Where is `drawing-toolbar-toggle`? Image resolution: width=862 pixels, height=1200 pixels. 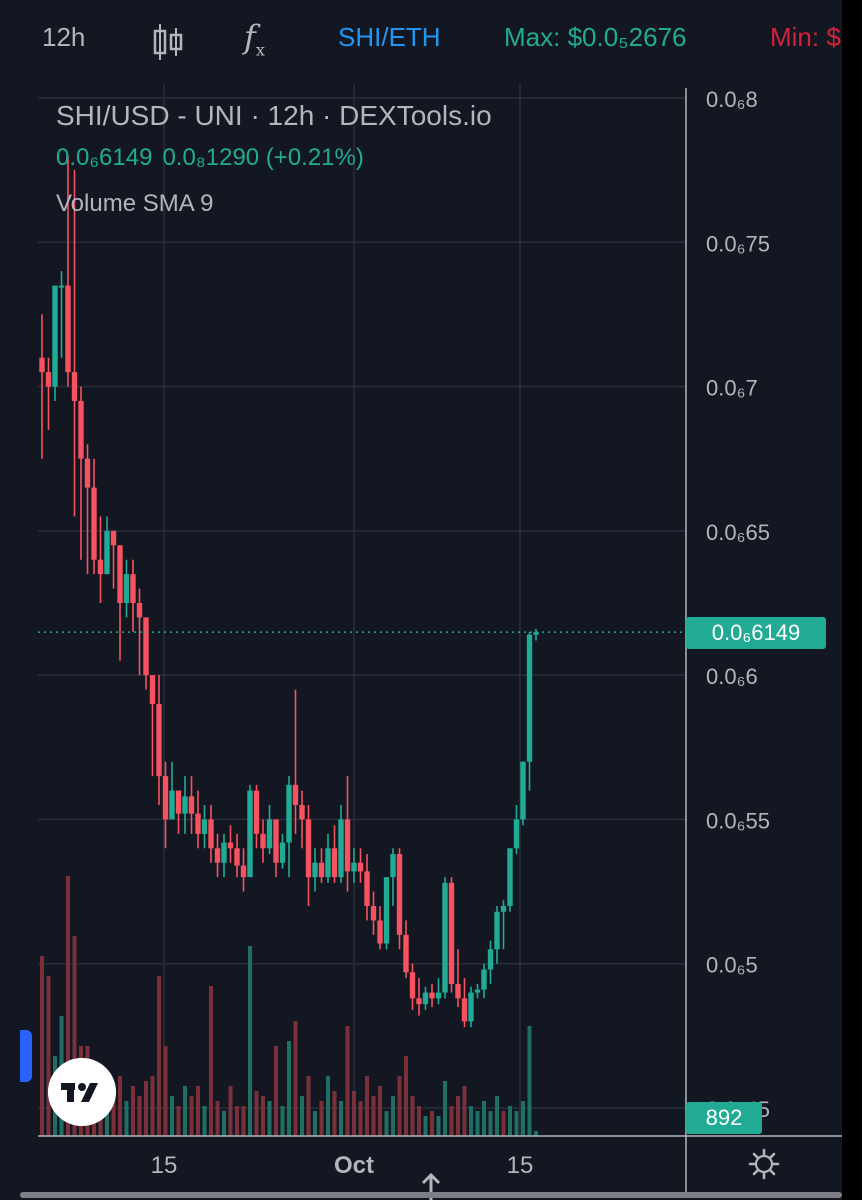 drawing-toolbar-toggle is located at coordinates (26, 1056).